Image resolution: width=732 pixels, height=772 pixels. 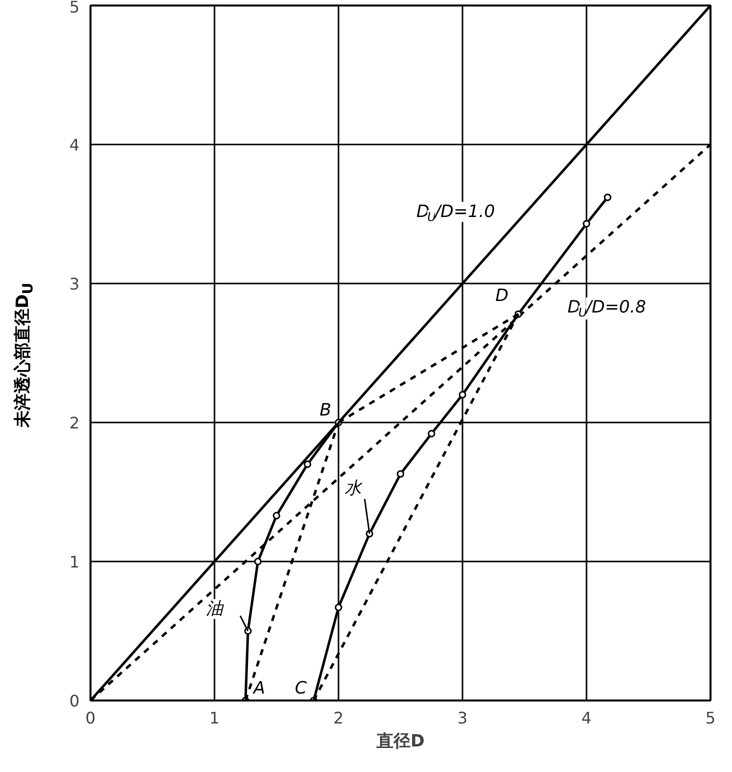 I want to click on x-tick-label: 1, so click(x=214, y=718).